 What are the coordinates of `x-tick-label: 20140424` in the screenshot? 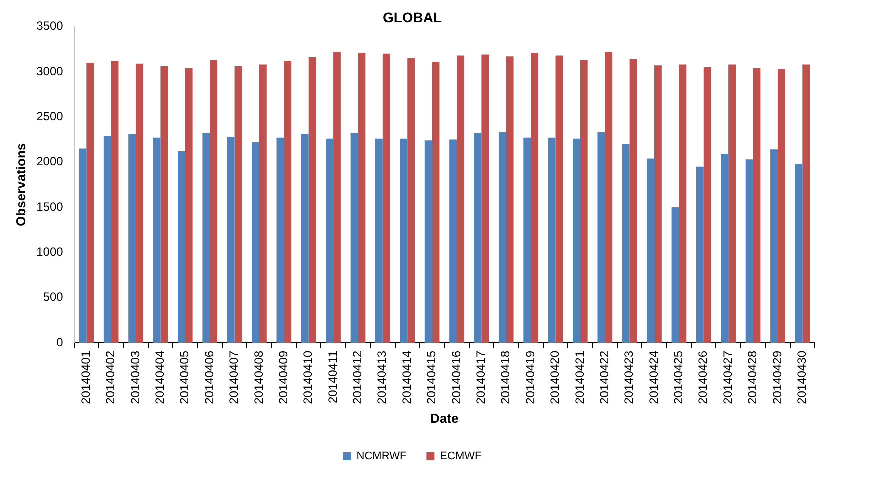 It's located at (653, 377).